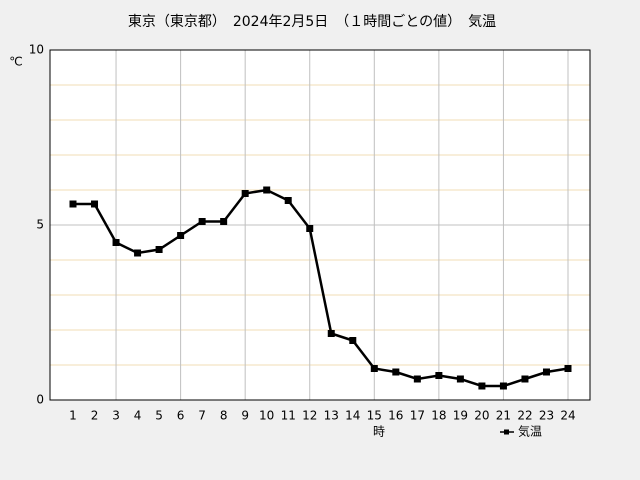 This screenshot has width=640, height=480. What do you see at coordinates (417, 416) in the screenshot?
I see `x-tick-label: 17` at bounding box center [417, 416].